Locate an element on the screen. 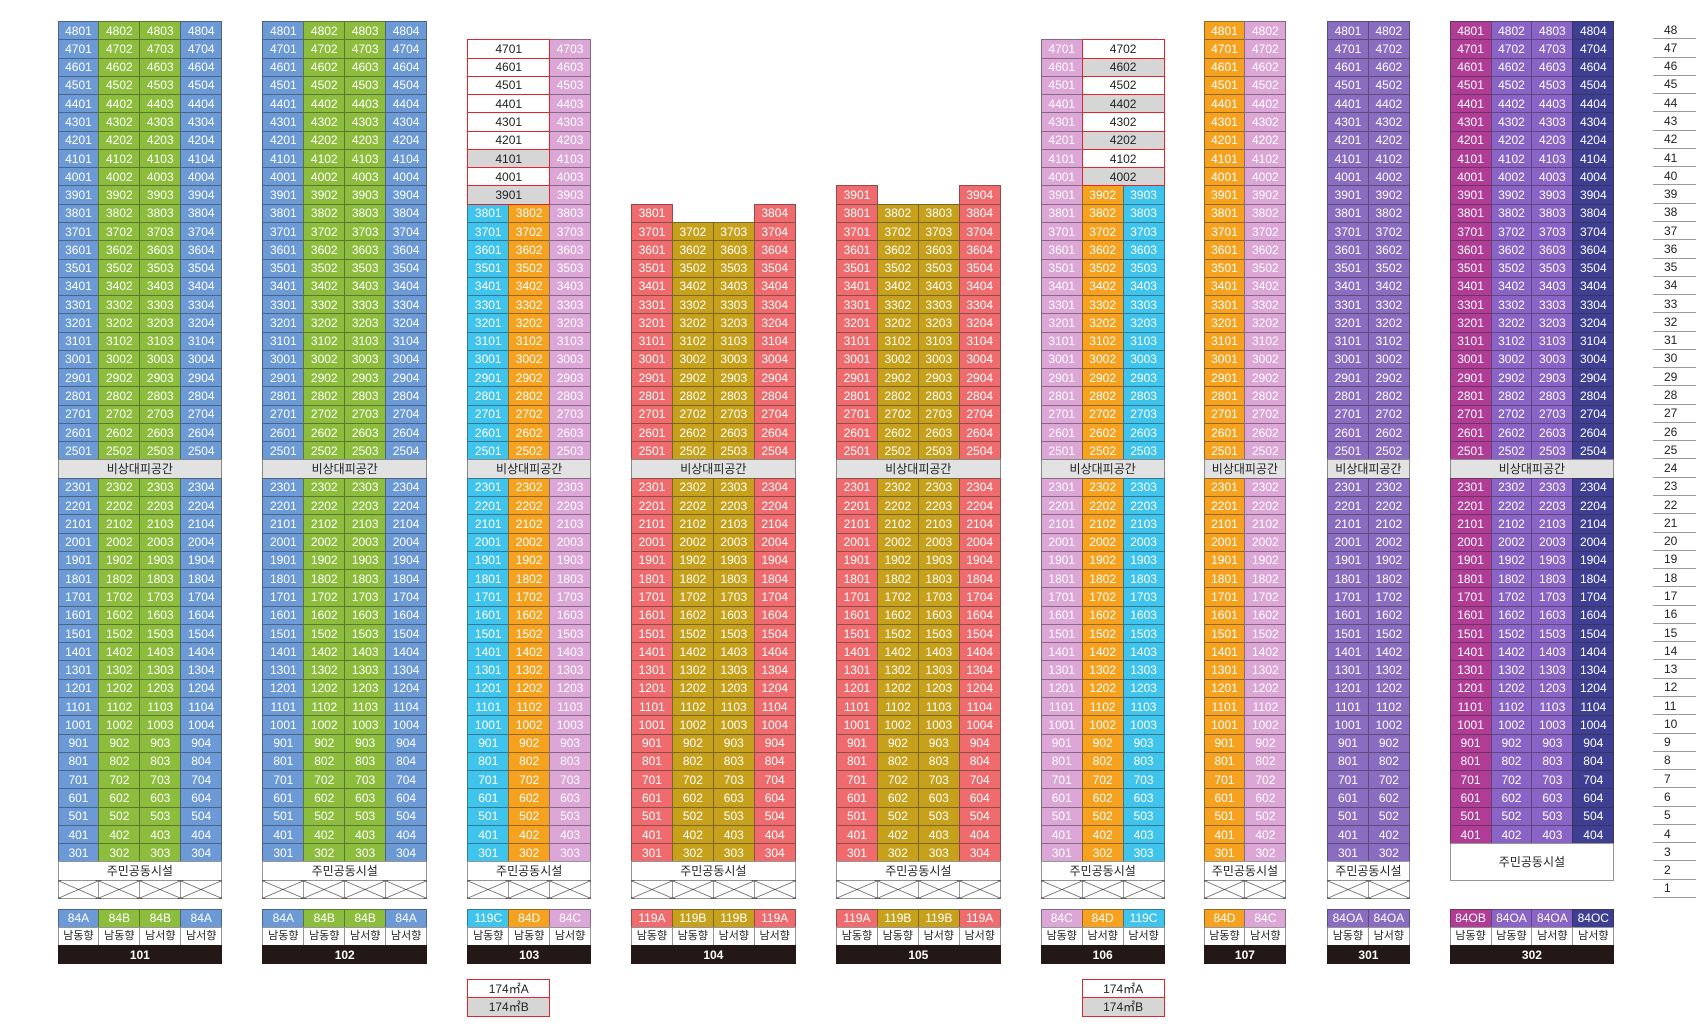  unit-cell: 803 is located at coordinates (1552, 761).